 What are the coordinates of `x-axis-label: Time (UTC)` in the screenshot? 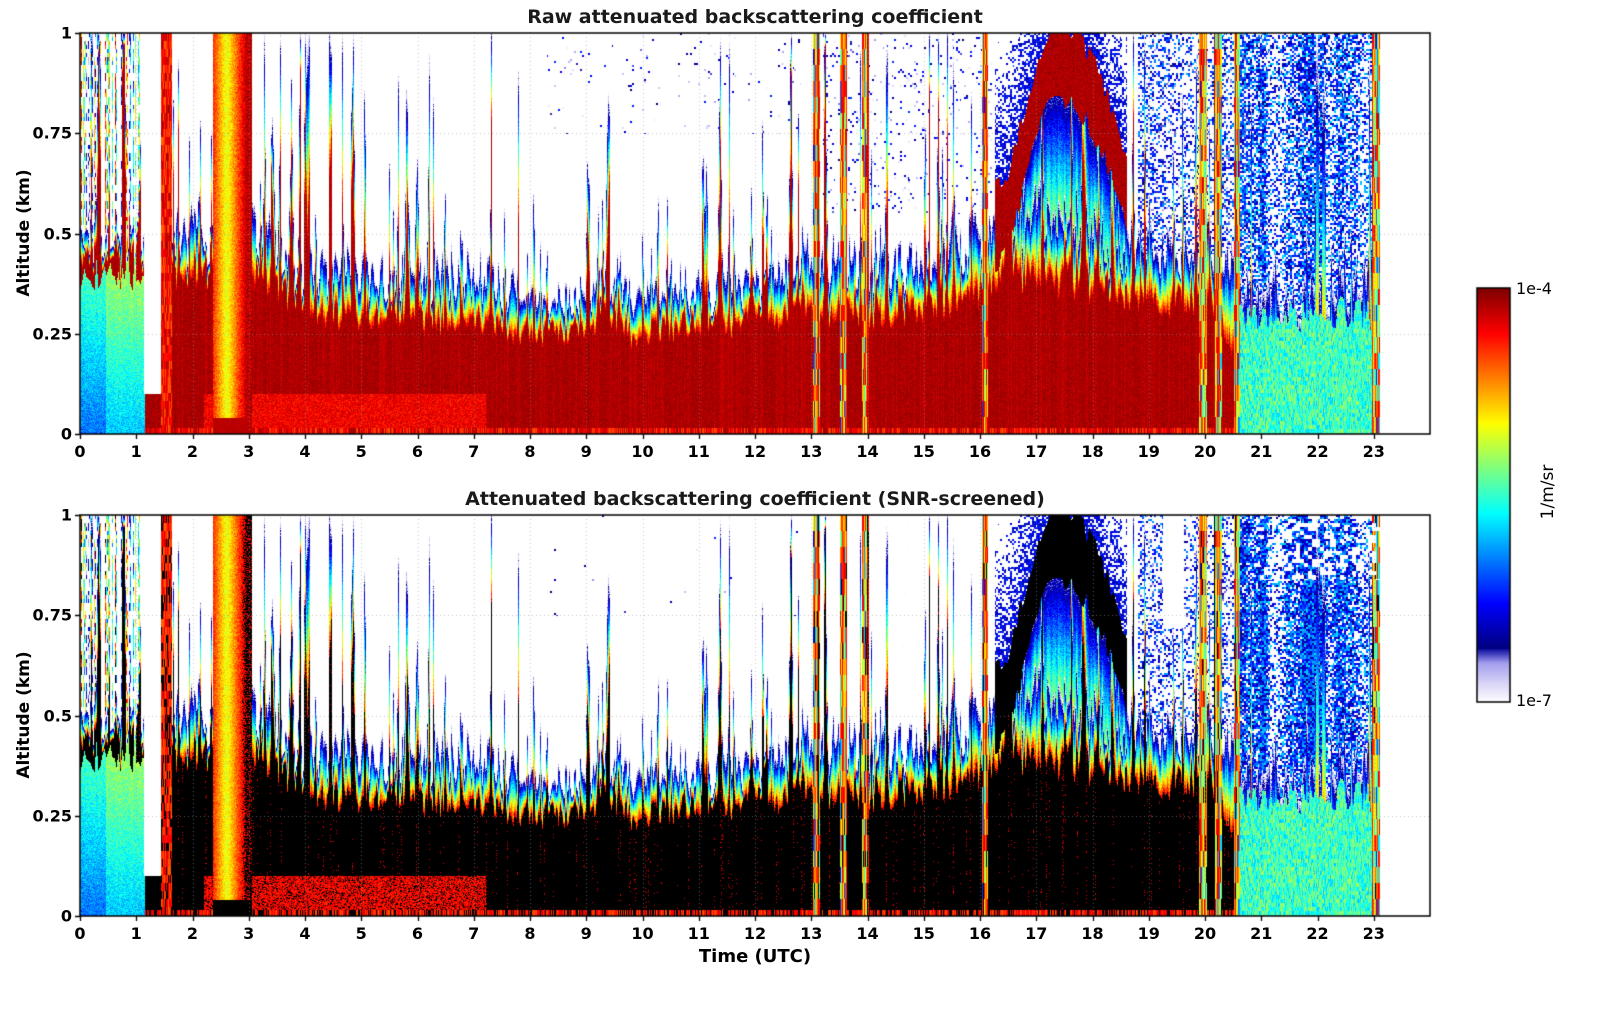 It's located at (755, 956).